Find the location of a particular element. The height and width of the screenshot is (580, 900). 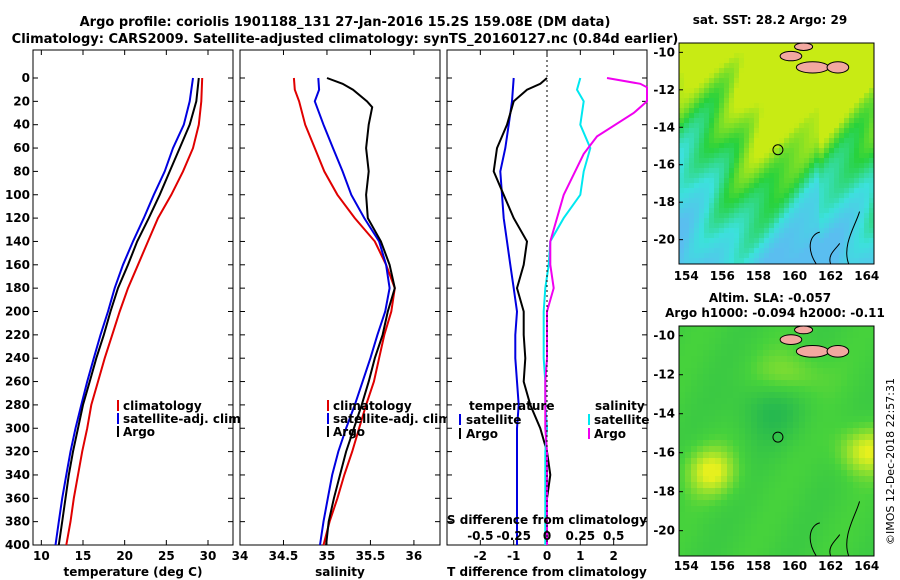

reef-contour is located at coordinates (835, 238).